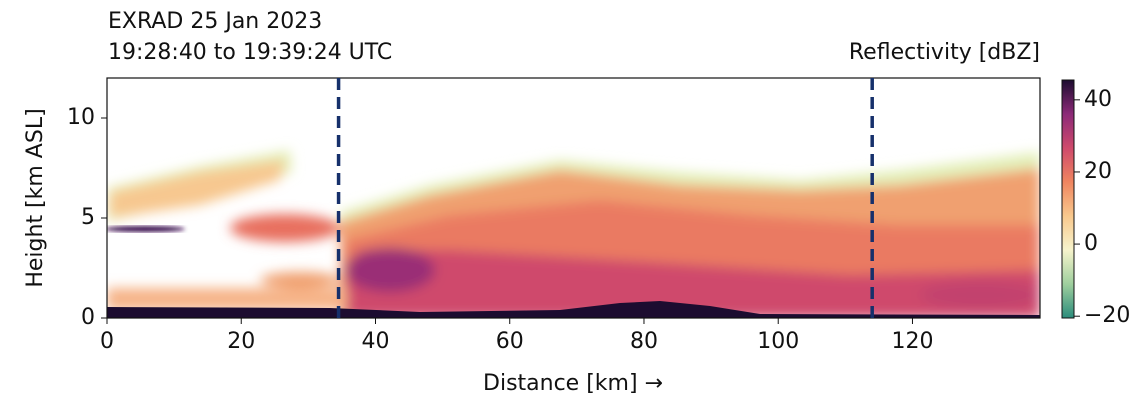  I want to click on x-tick-label: 120, so click(912, 341).